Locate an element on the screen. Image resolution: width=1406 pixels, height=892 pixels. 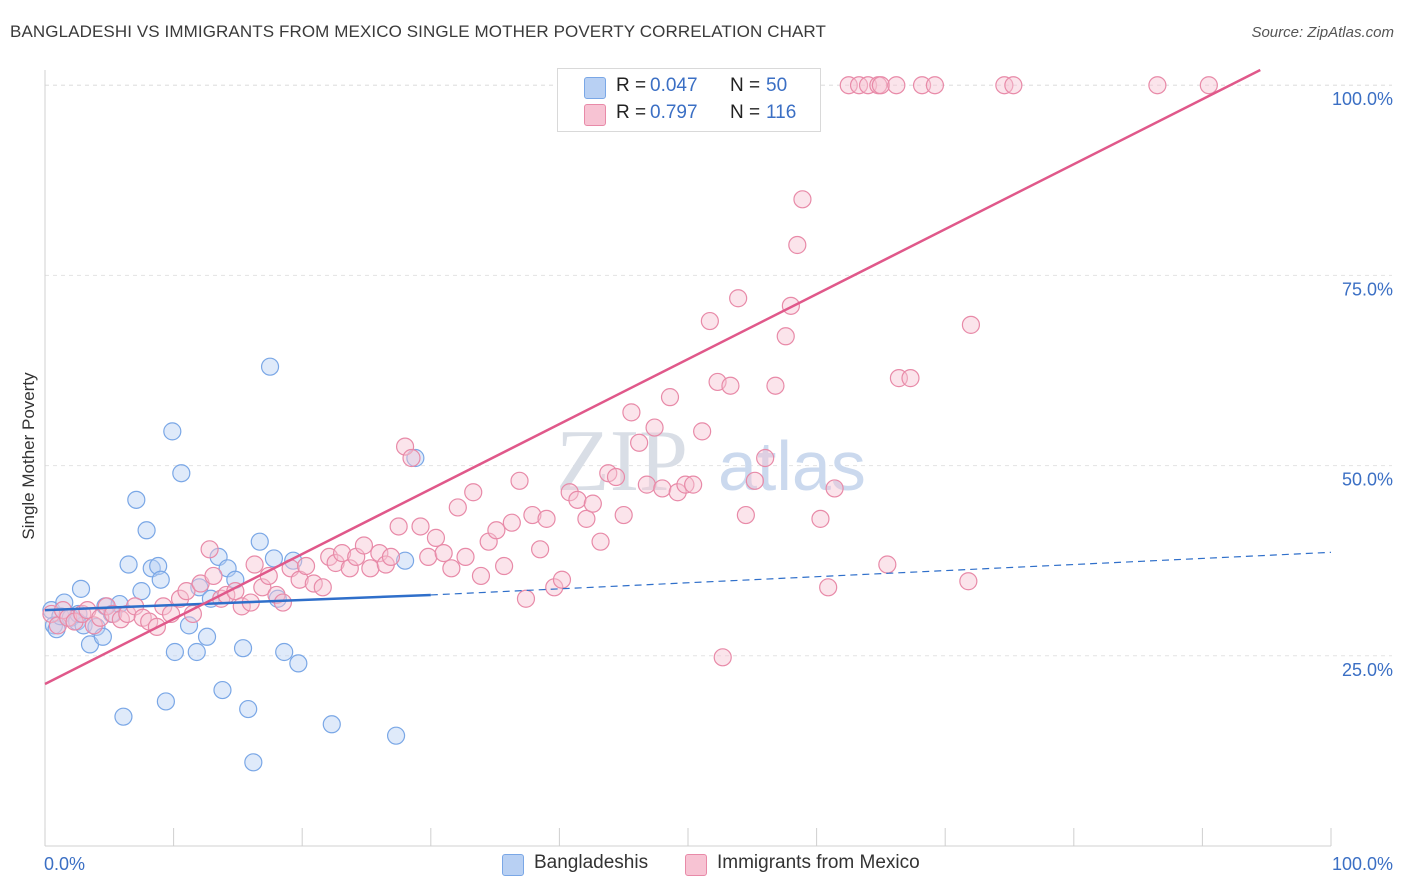
n-value: 50 is located at coordinates (777, 85).